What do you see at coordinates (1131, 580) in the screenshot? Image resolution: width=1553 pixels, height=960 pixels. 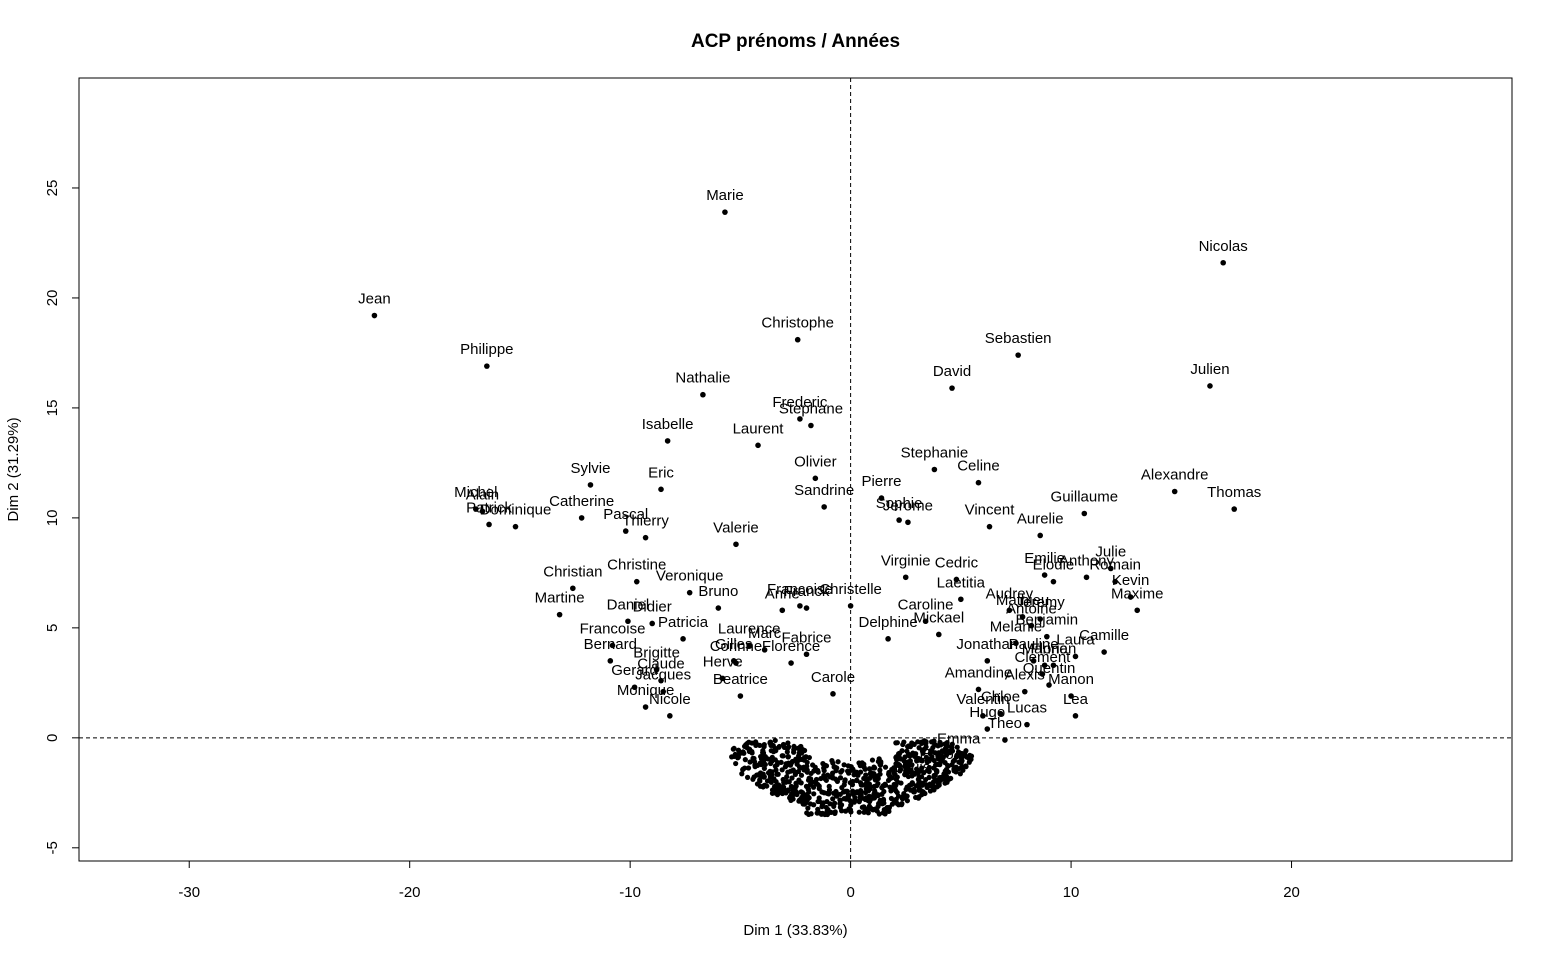 I see `point-label: Kevin` at bounding box center [1131, 580].